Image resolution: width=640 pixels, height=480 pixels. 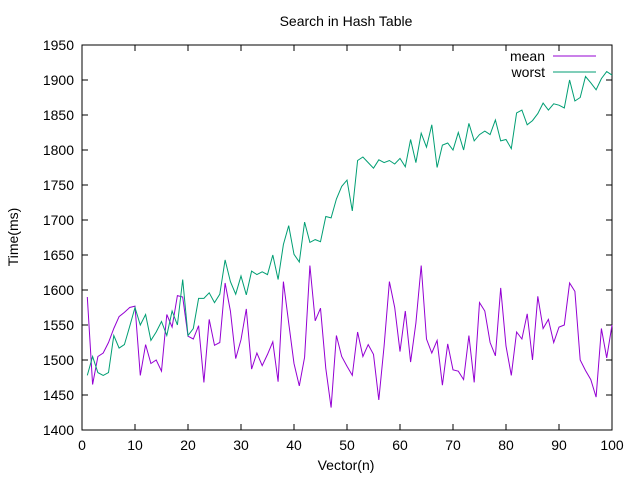 I want to click on x-tick-label: 20, so click(x=188, y=445).